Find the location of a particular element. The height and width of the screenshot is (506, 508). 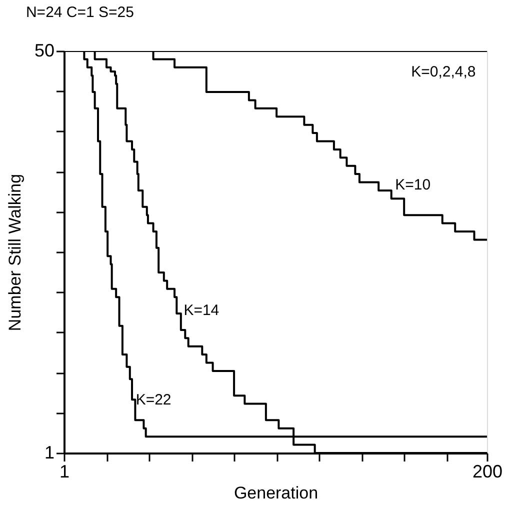

annotation: K=22 is located at coordinates (154, 399).